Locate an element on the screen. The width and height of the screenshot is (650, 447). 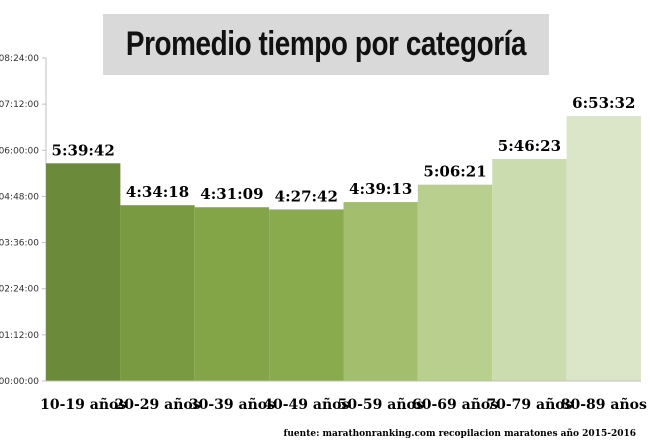
x-tick-label: 70-79 años is located at coordinates (529, 404).